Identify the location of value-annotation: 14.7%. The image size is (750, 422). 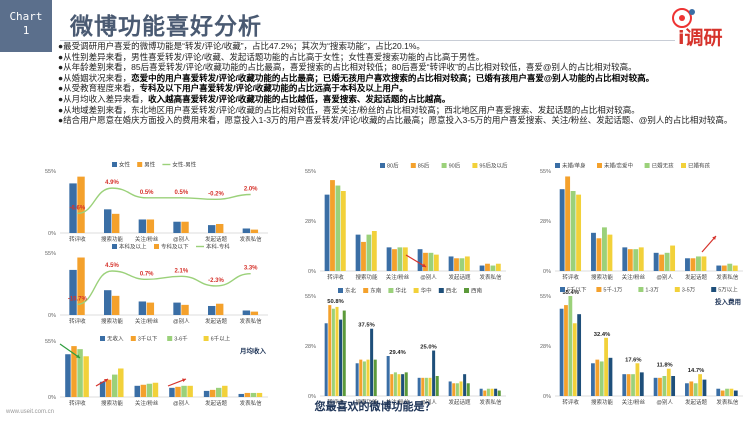
(696, 371).